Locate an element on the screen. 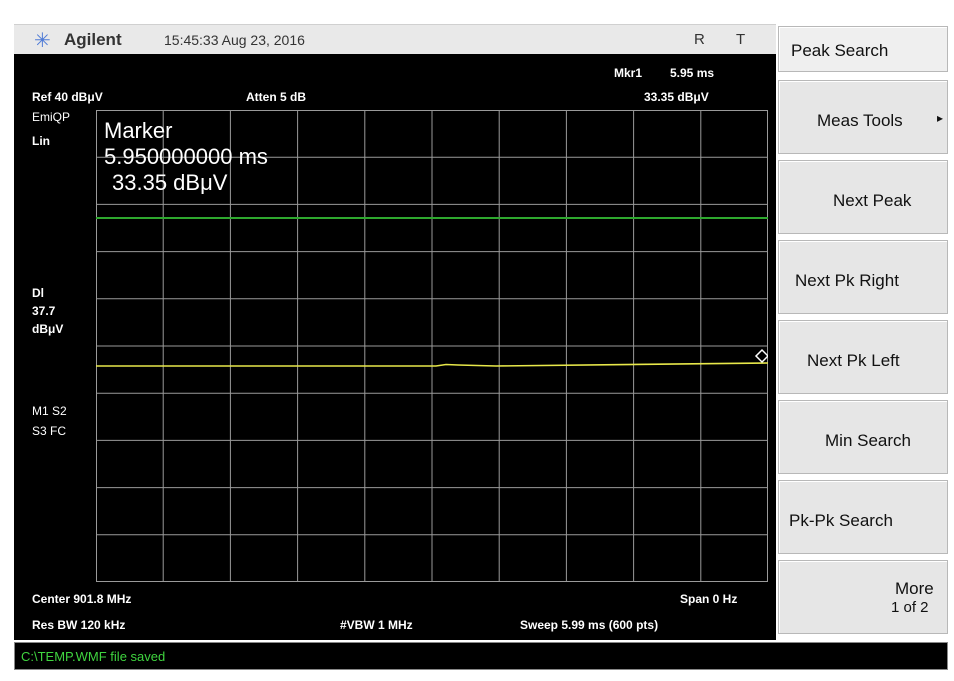  attenuation: Atten 5 dB is located at coordinates (276, 97).